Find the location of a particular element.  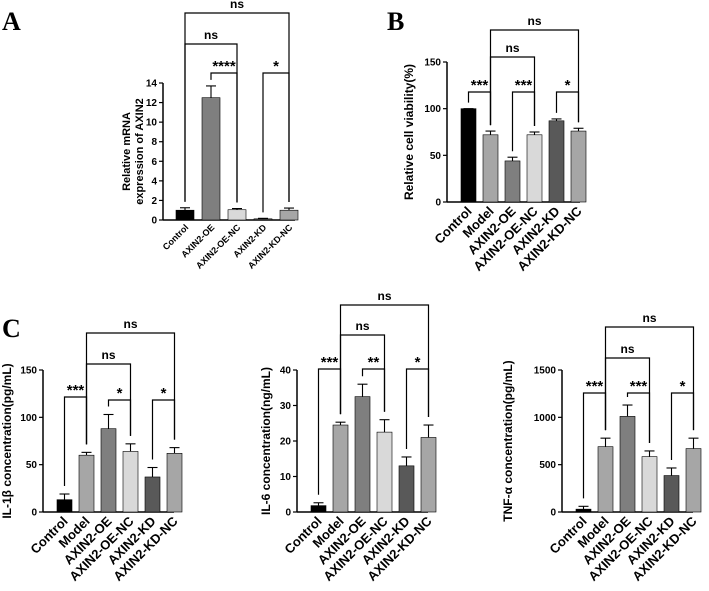

y-axis-label: IL-6 concentration(ng/mL) is located at coordinates (266, 441).